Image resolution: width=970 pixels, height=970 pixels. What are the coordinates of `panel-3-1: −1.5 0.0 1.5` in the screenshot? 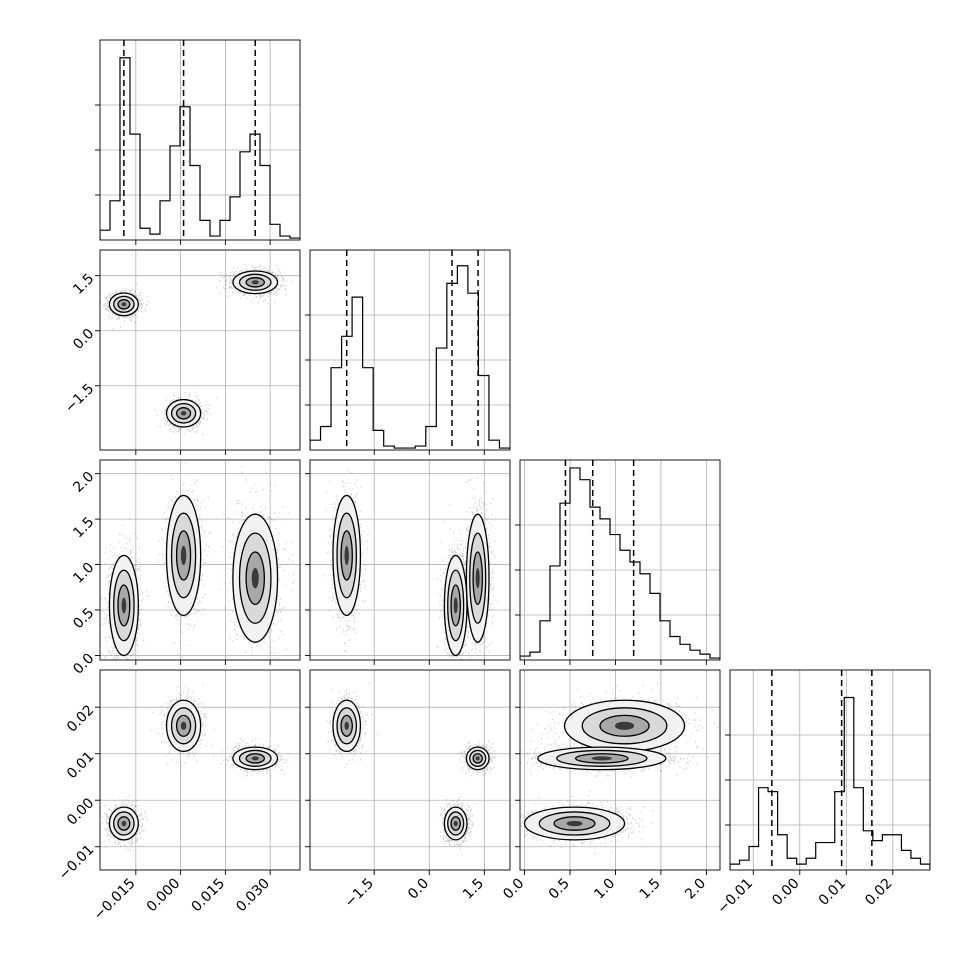 It's located at (408, 790).